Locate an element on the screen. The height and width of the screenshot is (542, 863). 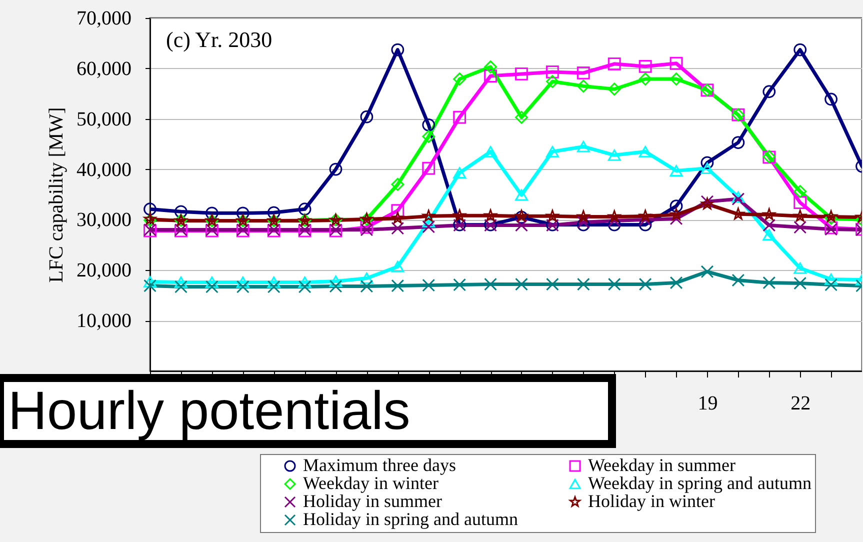
y-tick-label: 70,000 is located at coordinates (104, 19).